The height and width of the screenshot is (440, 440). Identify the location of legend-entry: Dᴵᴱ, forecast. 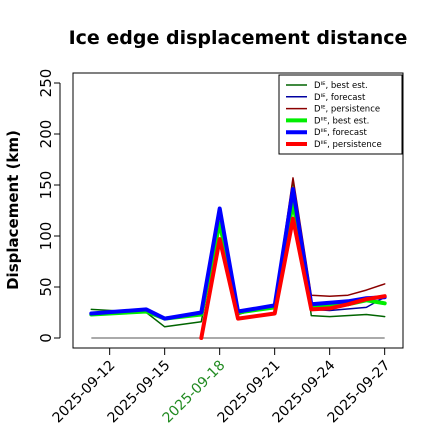
(340, 98).